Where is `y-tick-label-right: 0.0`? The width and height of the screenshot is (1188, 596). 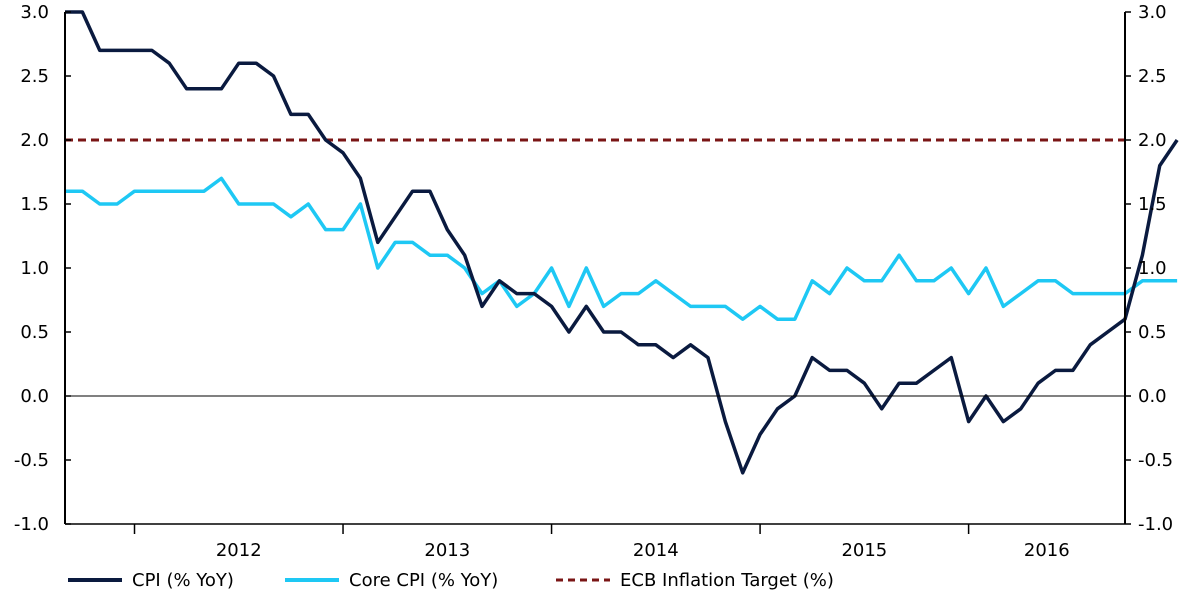
y-tick-label-right: 0.0 is located at coordinates (1152, 396).